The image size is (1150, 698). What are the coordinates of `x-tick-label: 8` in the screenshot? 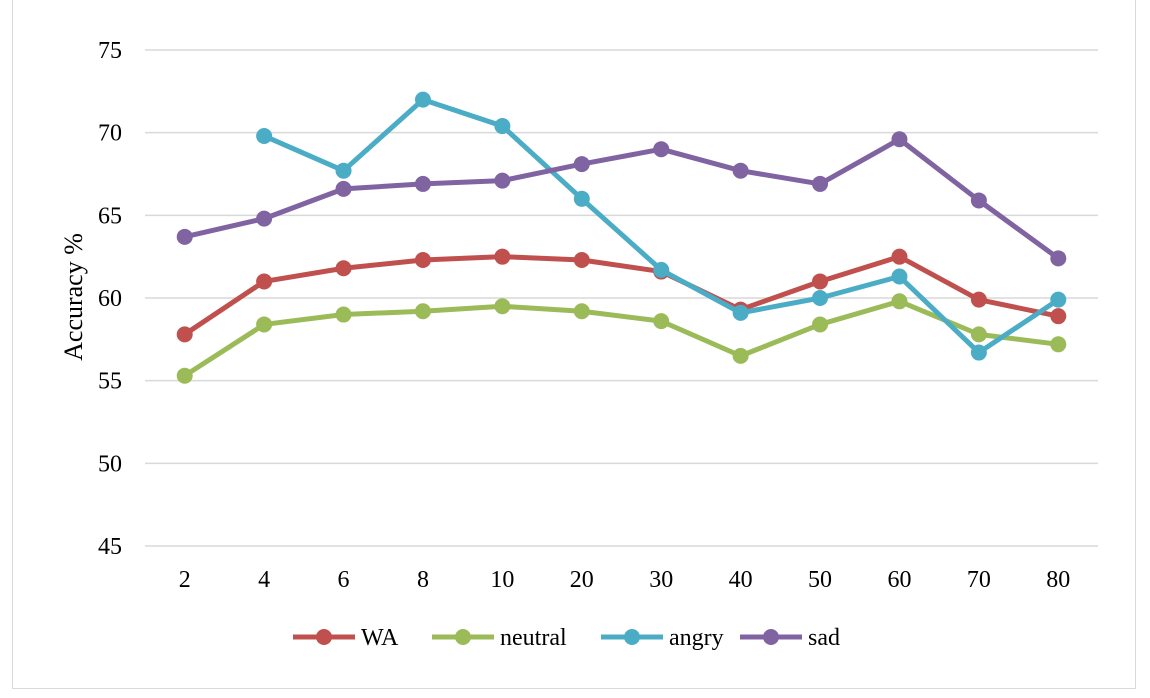 It's located at (423, 580).